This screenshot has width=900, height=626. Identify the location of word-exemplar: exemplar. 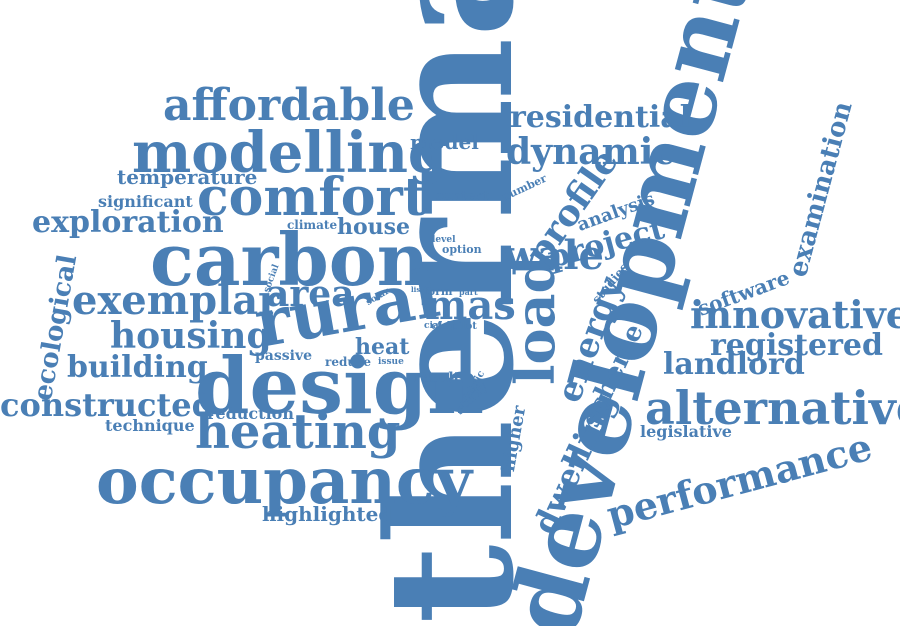
(176, 300).